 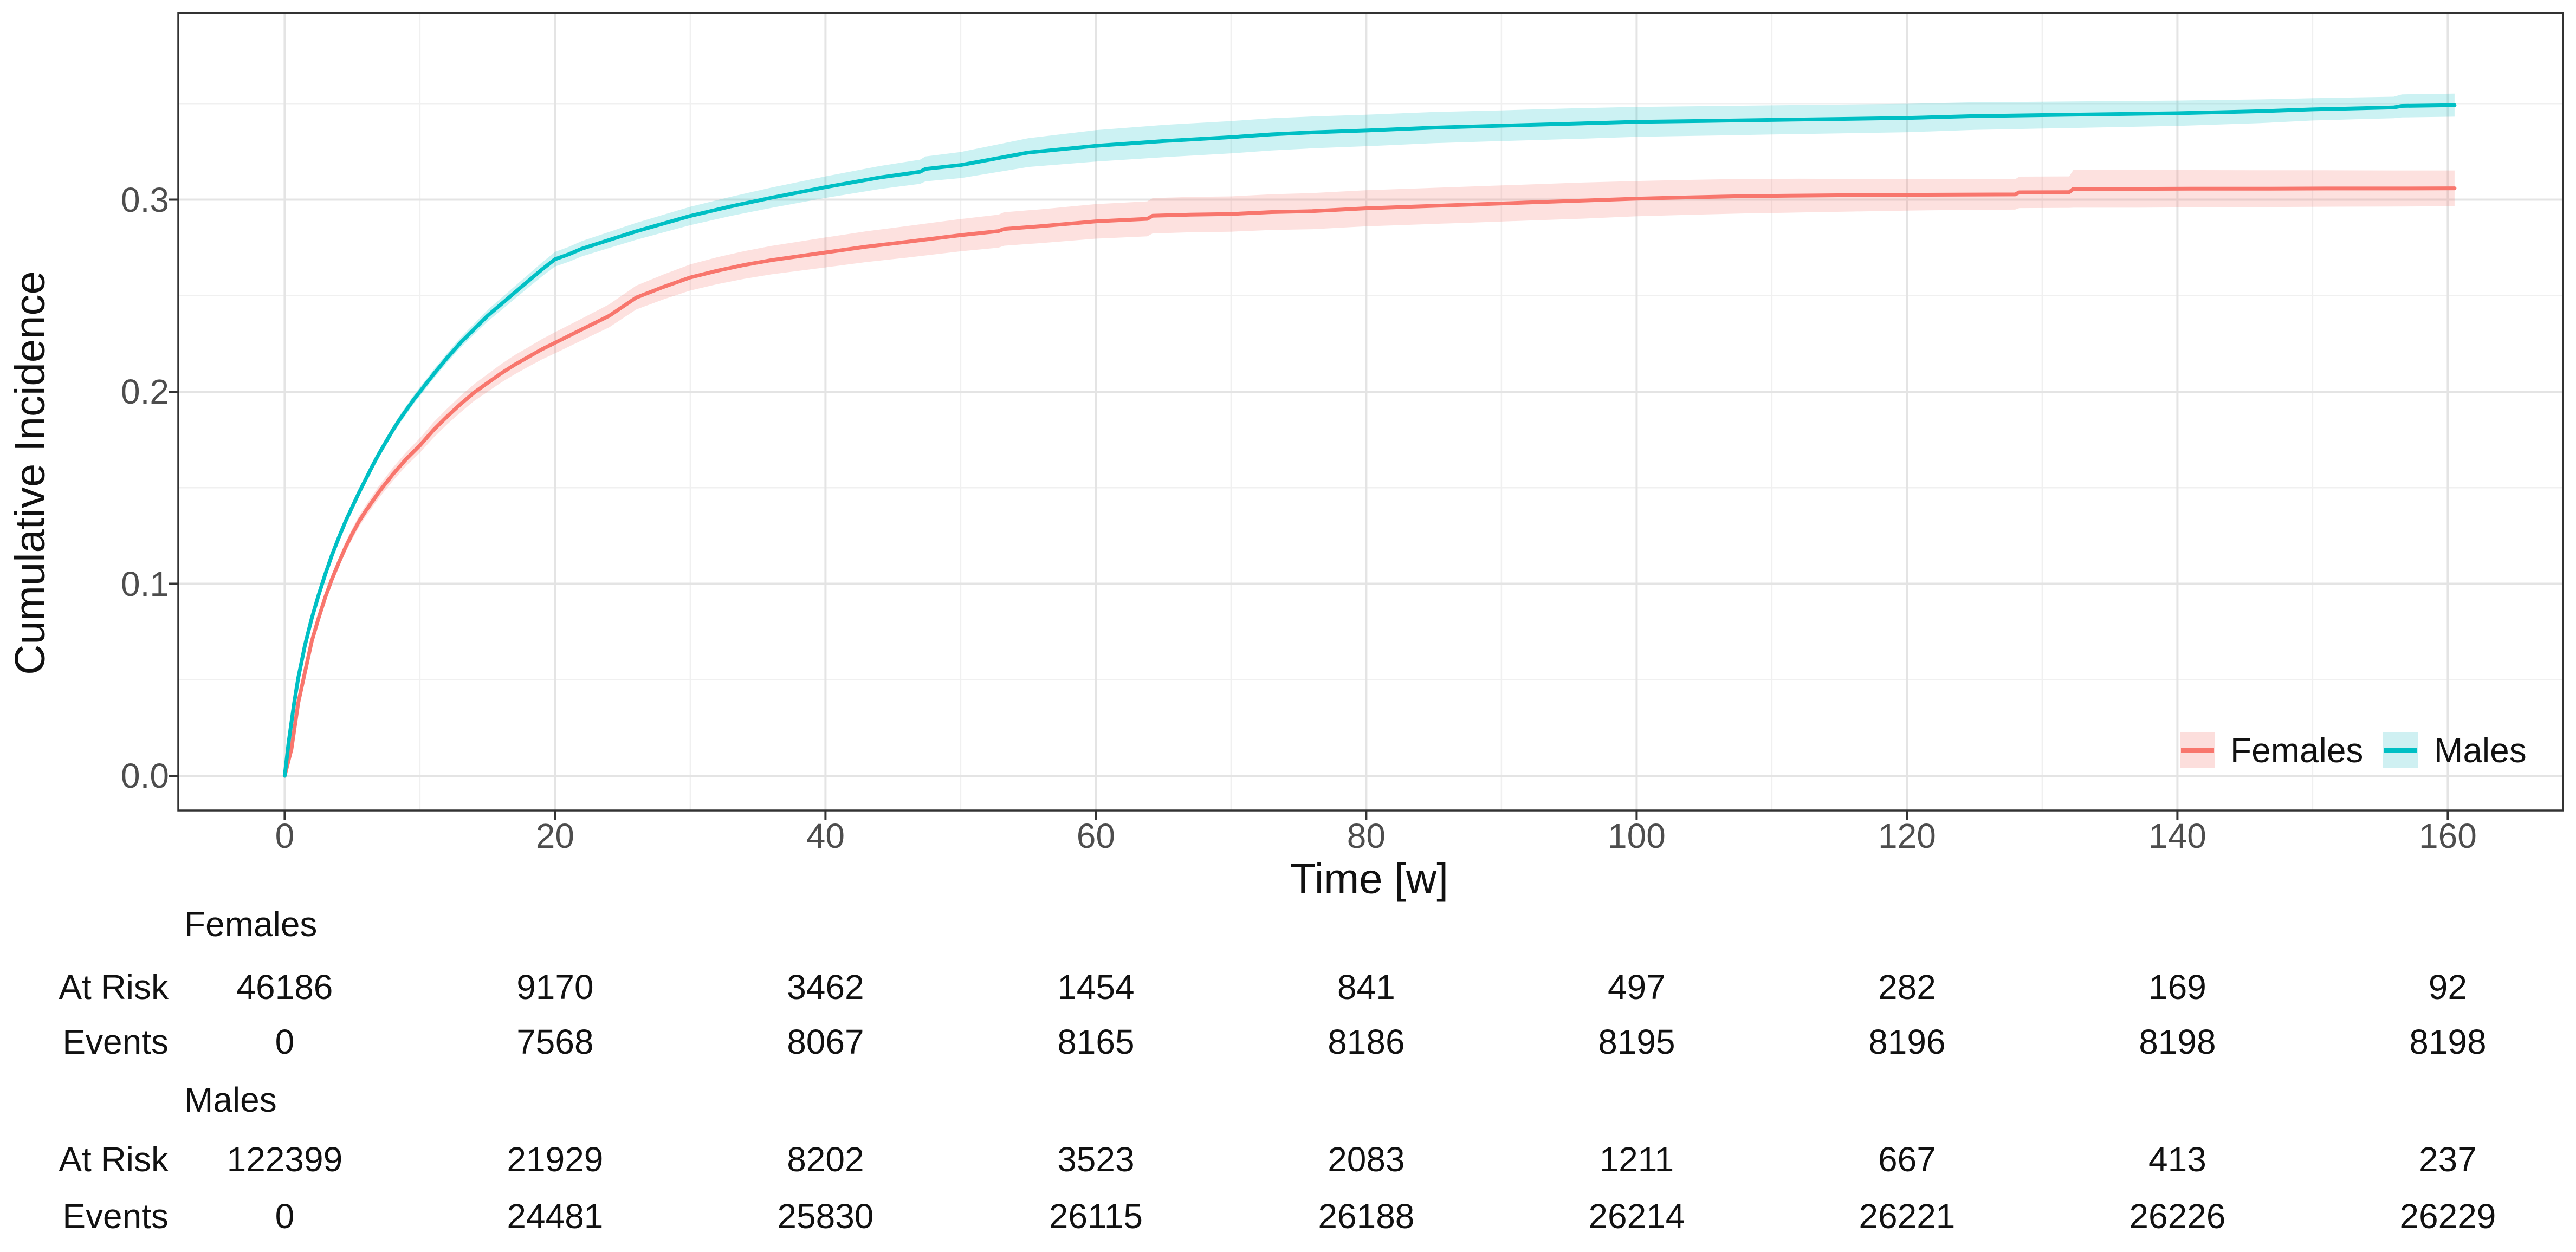 I want to click on risk-value: 413, so click(x=2177, y=1159).